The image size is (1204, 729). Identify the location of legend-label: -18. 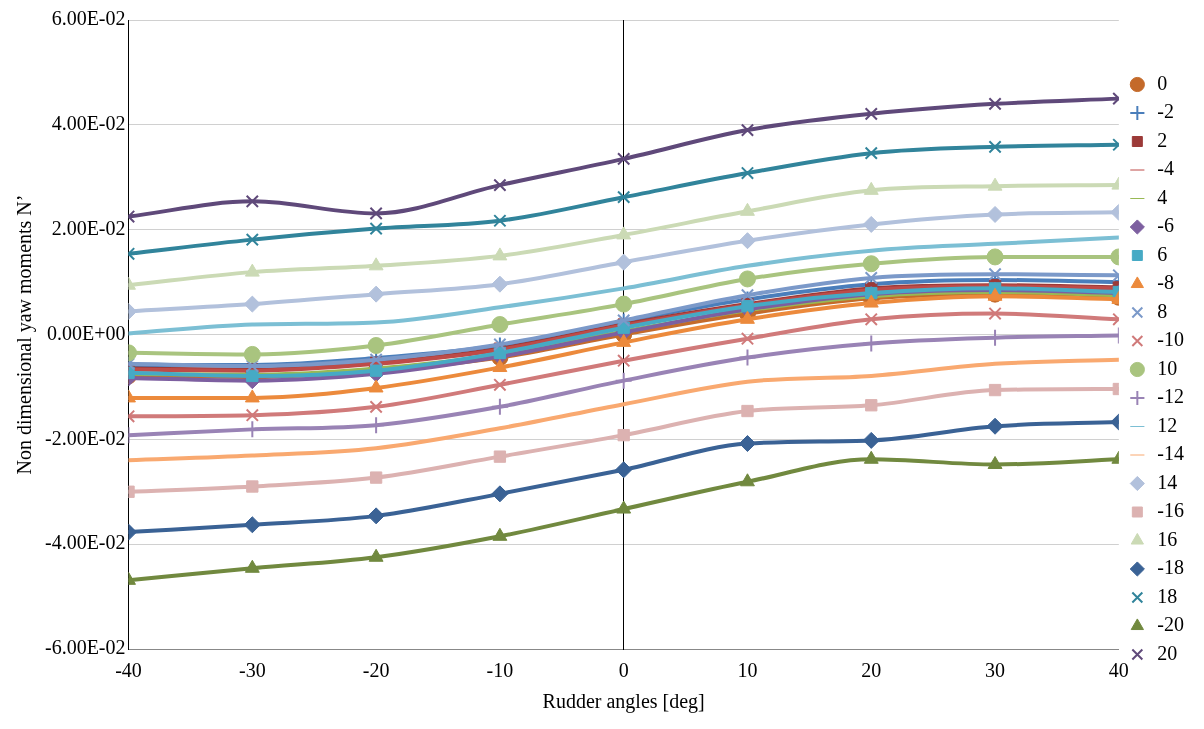
(1171, 567).